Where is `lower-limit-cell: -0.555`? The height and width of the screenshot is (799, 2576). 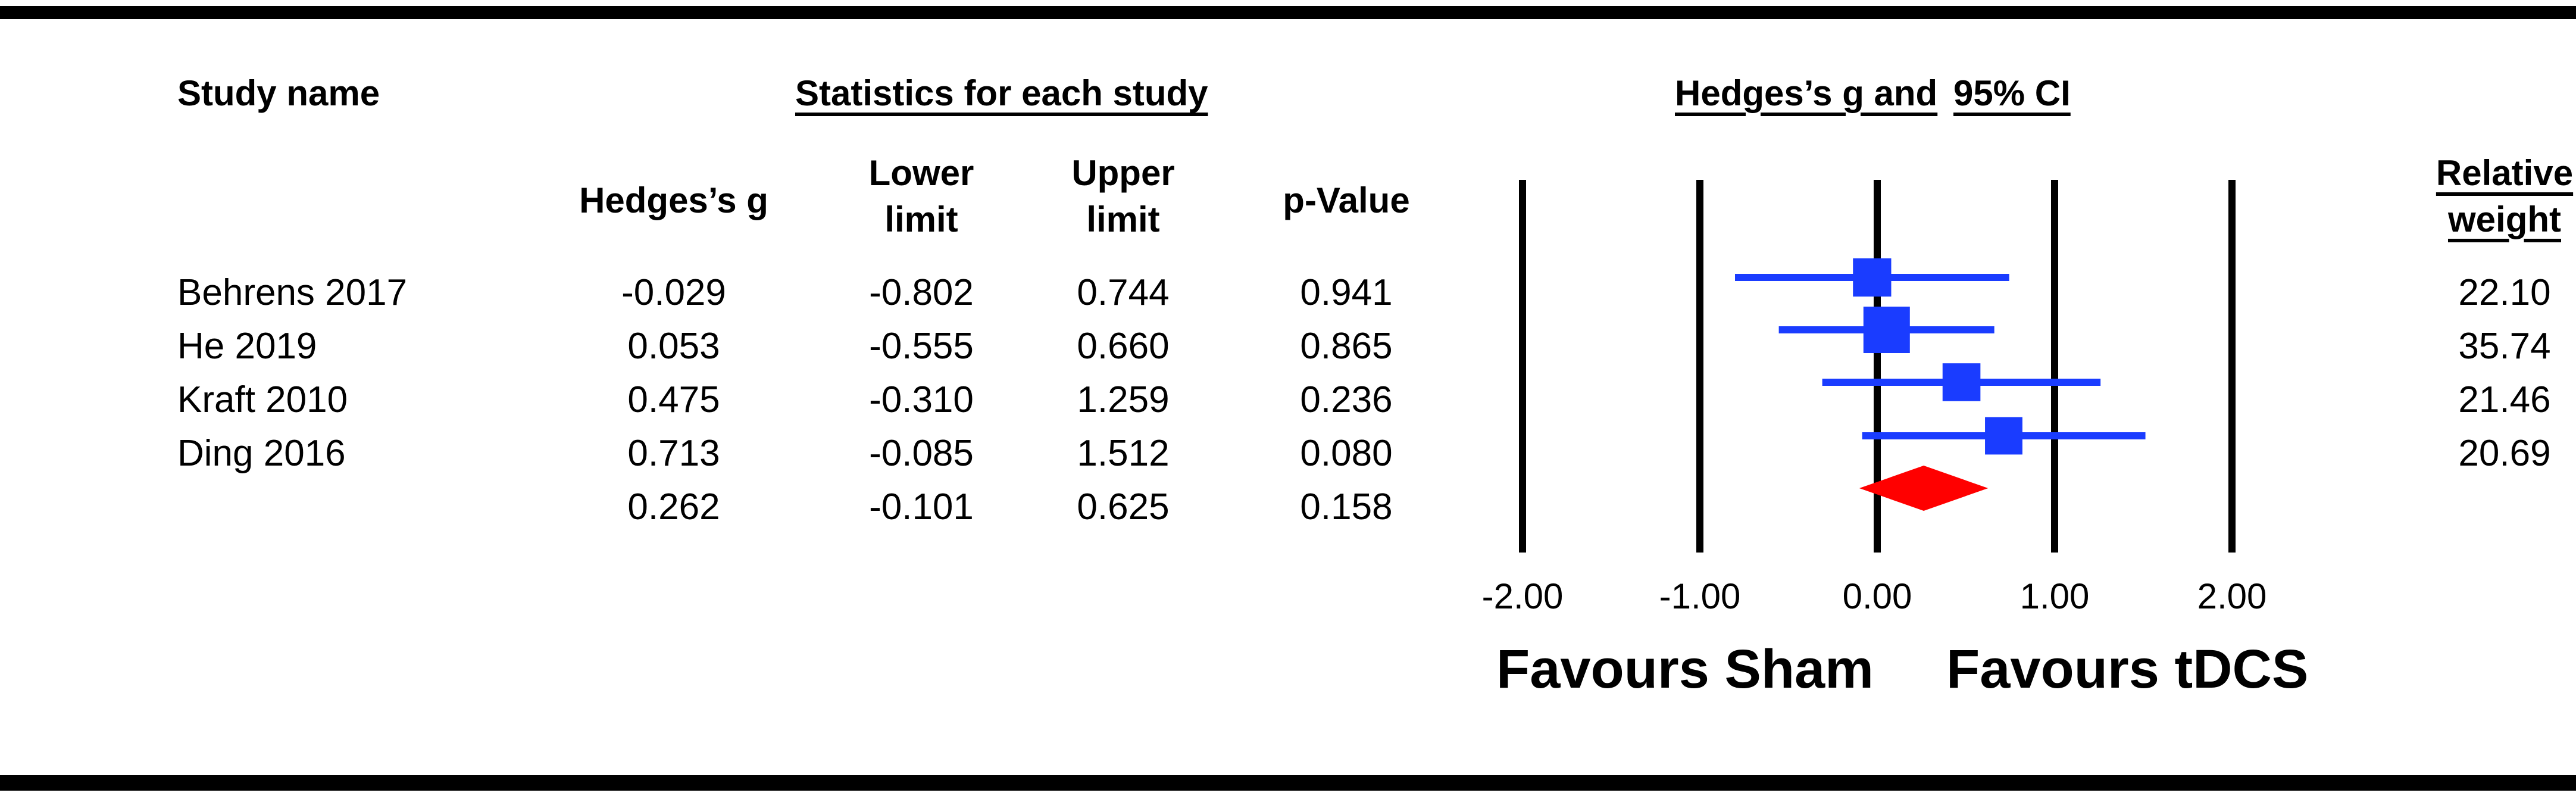
lower-limit-cell: -0.555 is located at coordinates (921, 347).